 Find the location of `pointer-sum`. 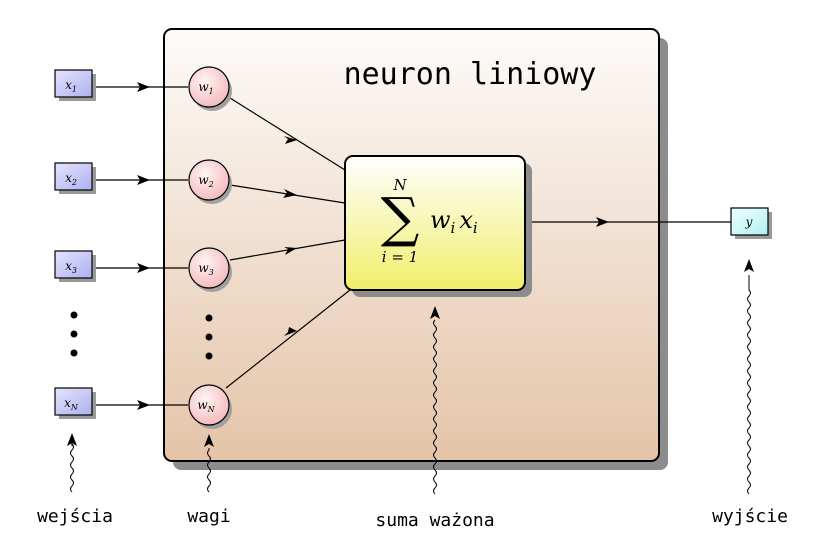

pointer-sum is located at coordinates (435, 407).